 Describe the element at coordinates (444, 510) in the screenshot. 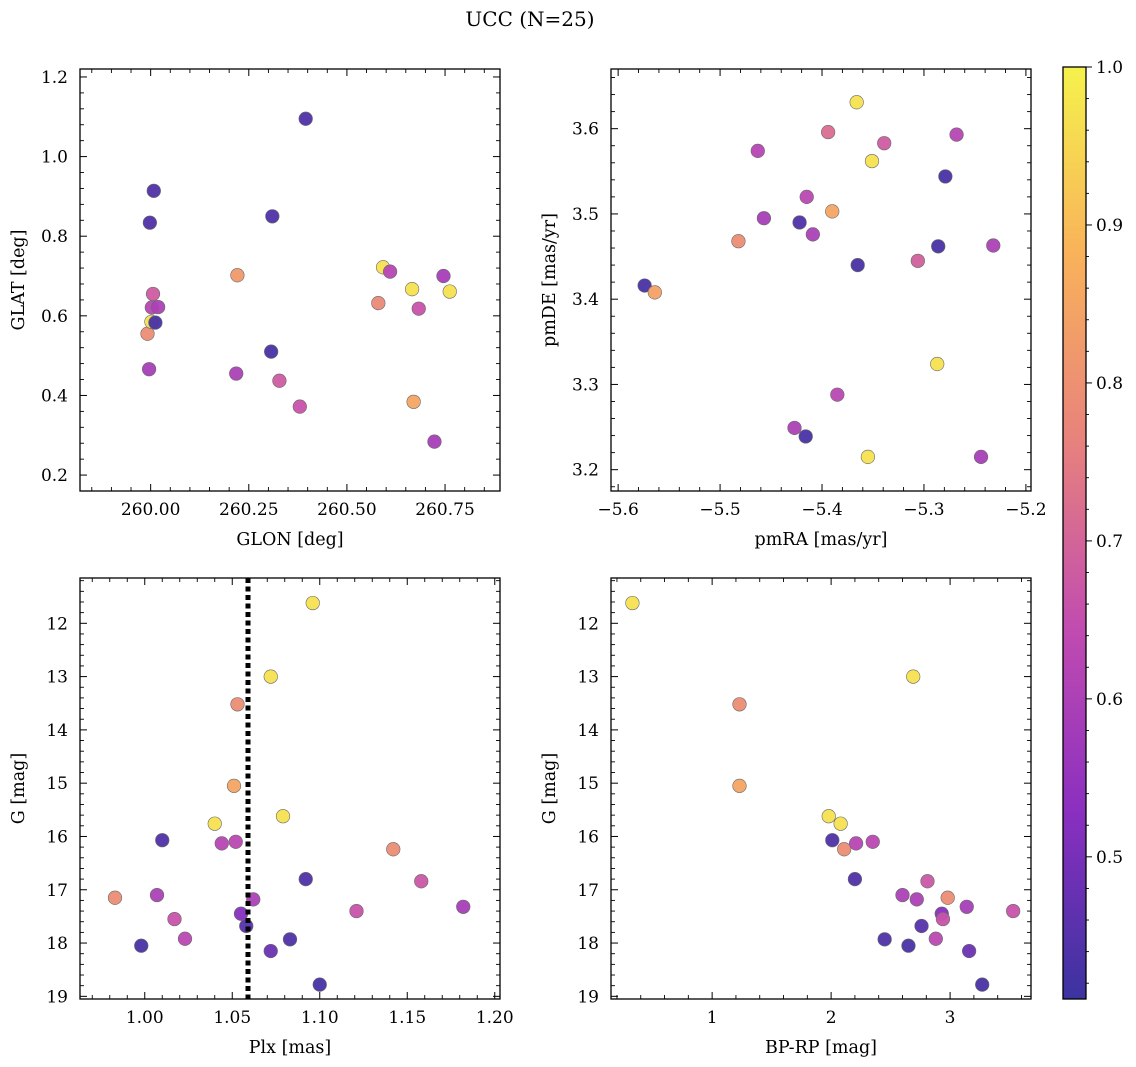

I see `x-tick-label: 260.75` at that location.